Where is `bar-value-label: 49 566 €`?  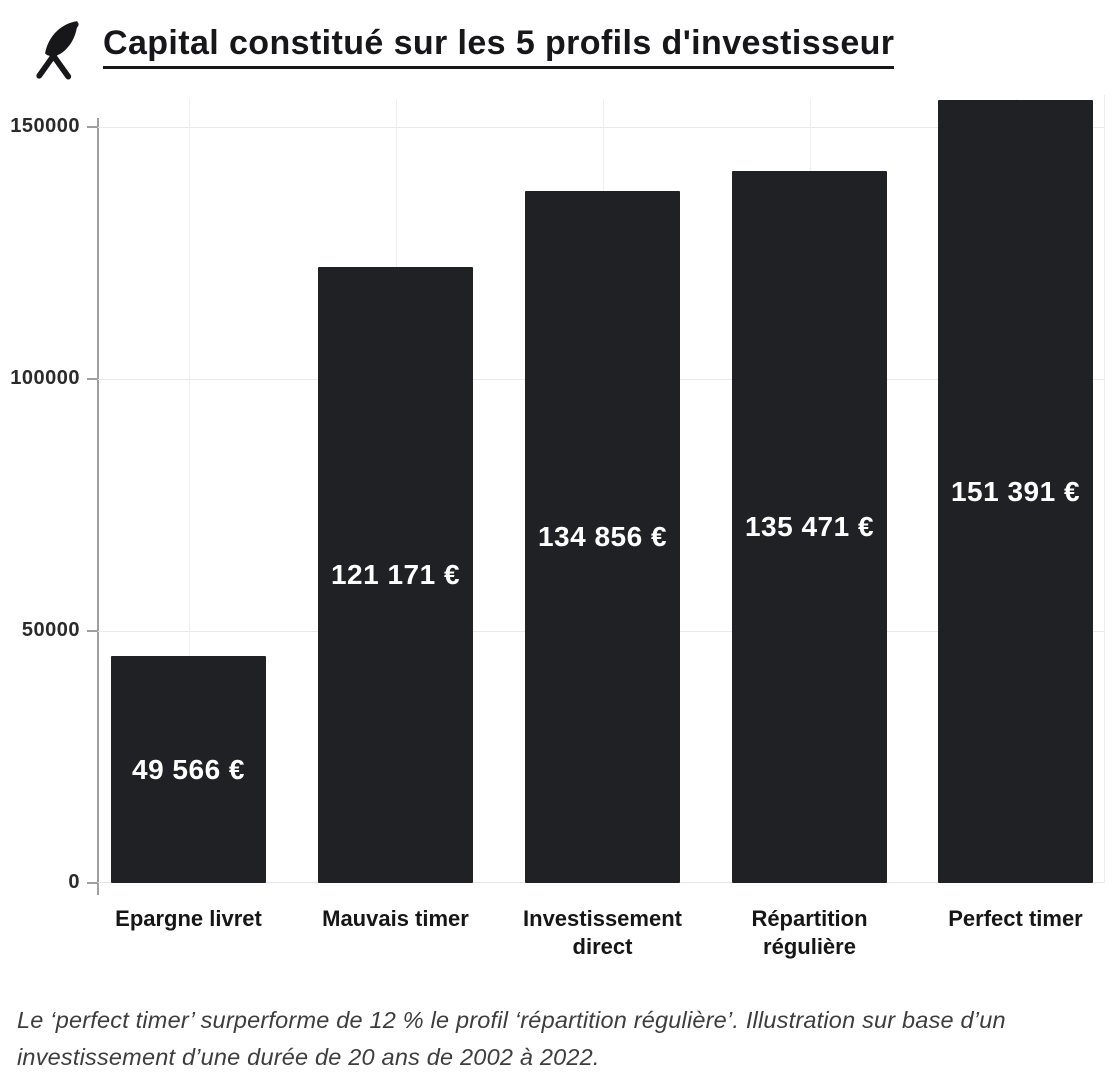 bar-value-label: 49 566 € is located at coordinates (188, 770).